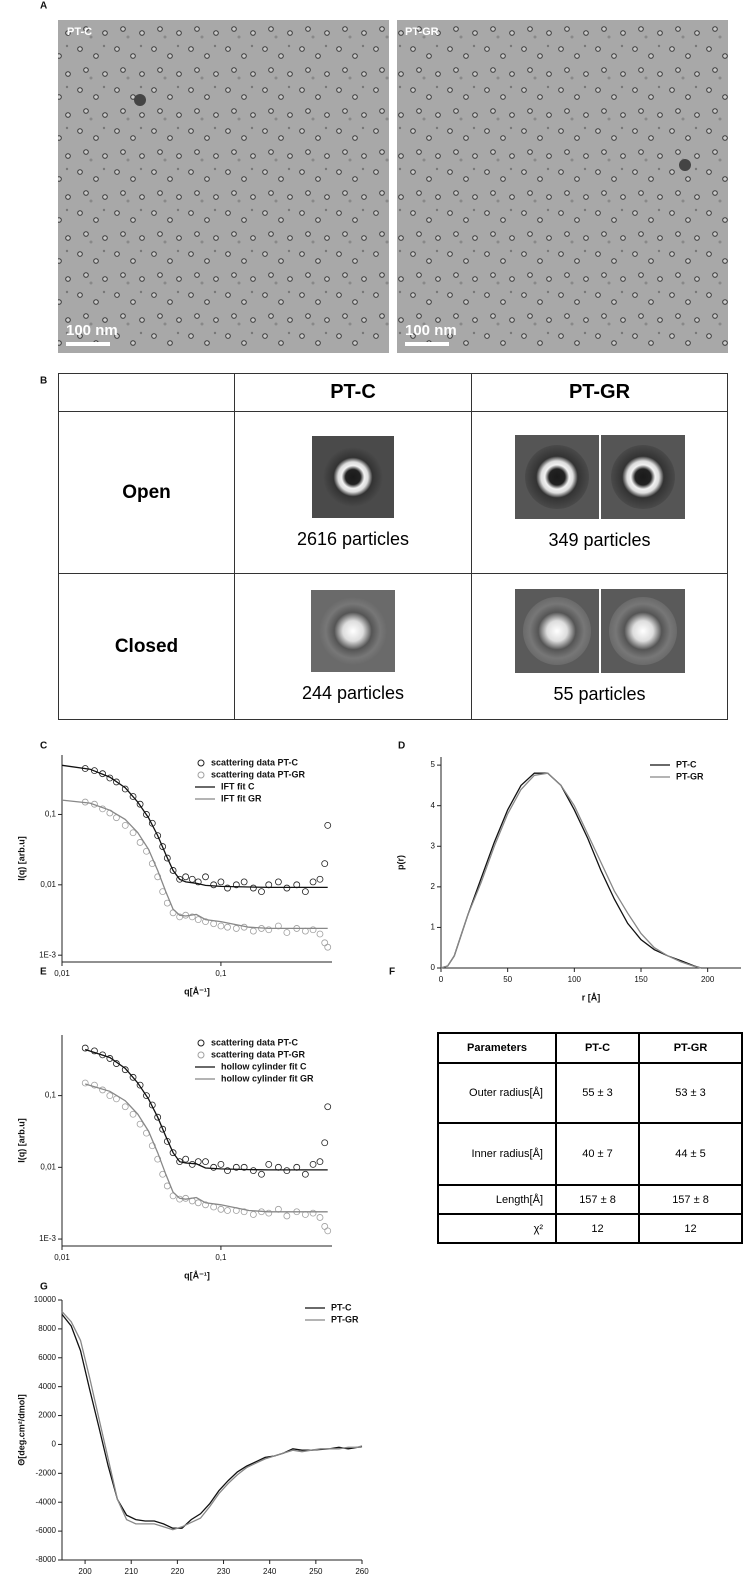 The image size is (749, 1574). I want to click on image-label: PT-GR, so click(422, 32).